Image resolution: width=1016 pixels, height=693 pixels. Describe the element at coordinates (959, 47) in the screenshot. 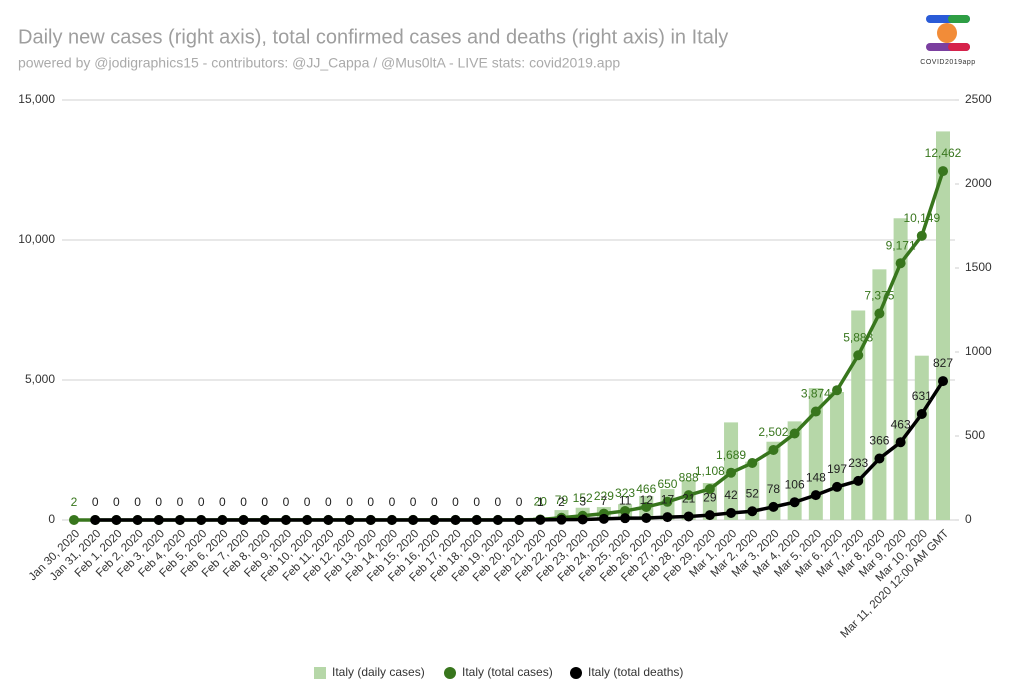

I see `logo-shape` at that location.